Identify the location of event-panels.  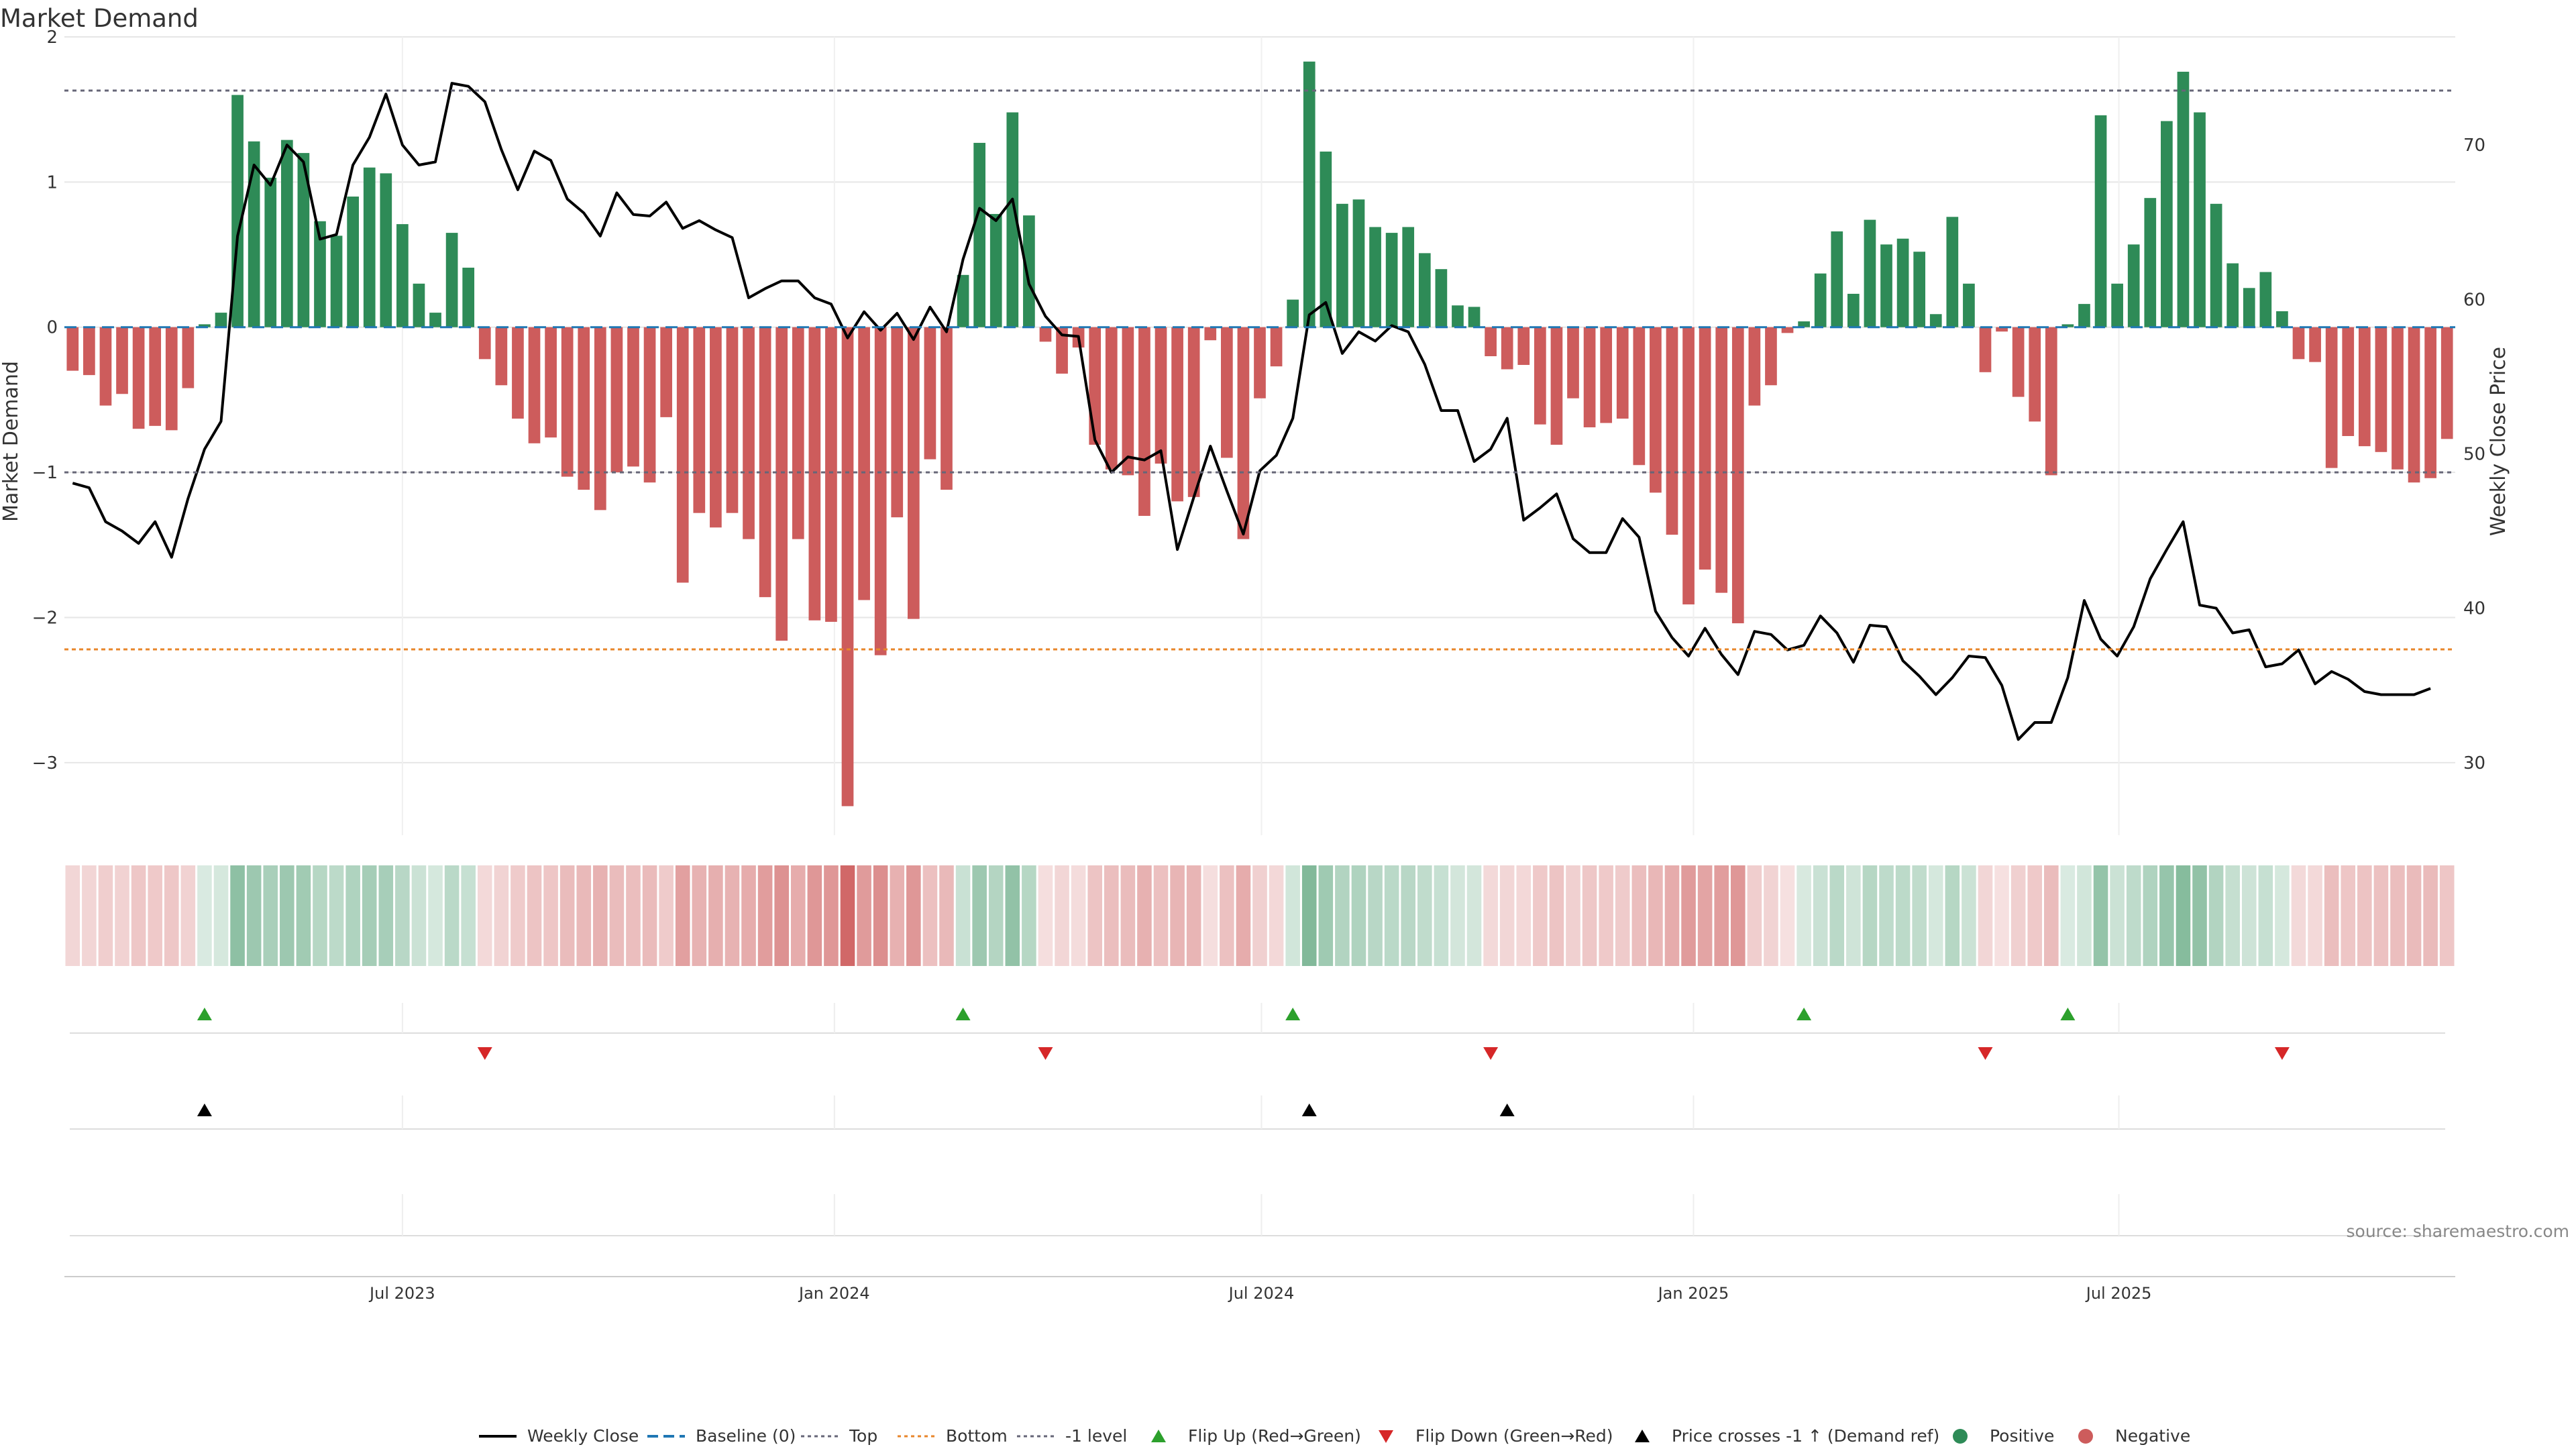
(1257, 1119).